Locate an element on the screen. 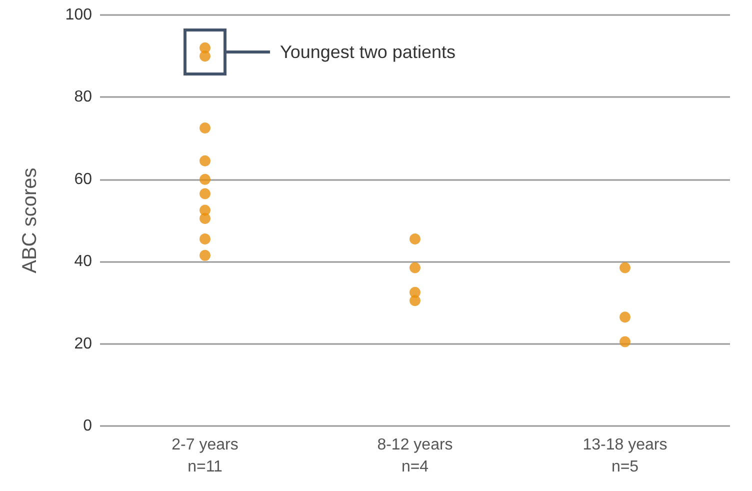  y-tick-label: 60 is located at coordinates (83, 179).